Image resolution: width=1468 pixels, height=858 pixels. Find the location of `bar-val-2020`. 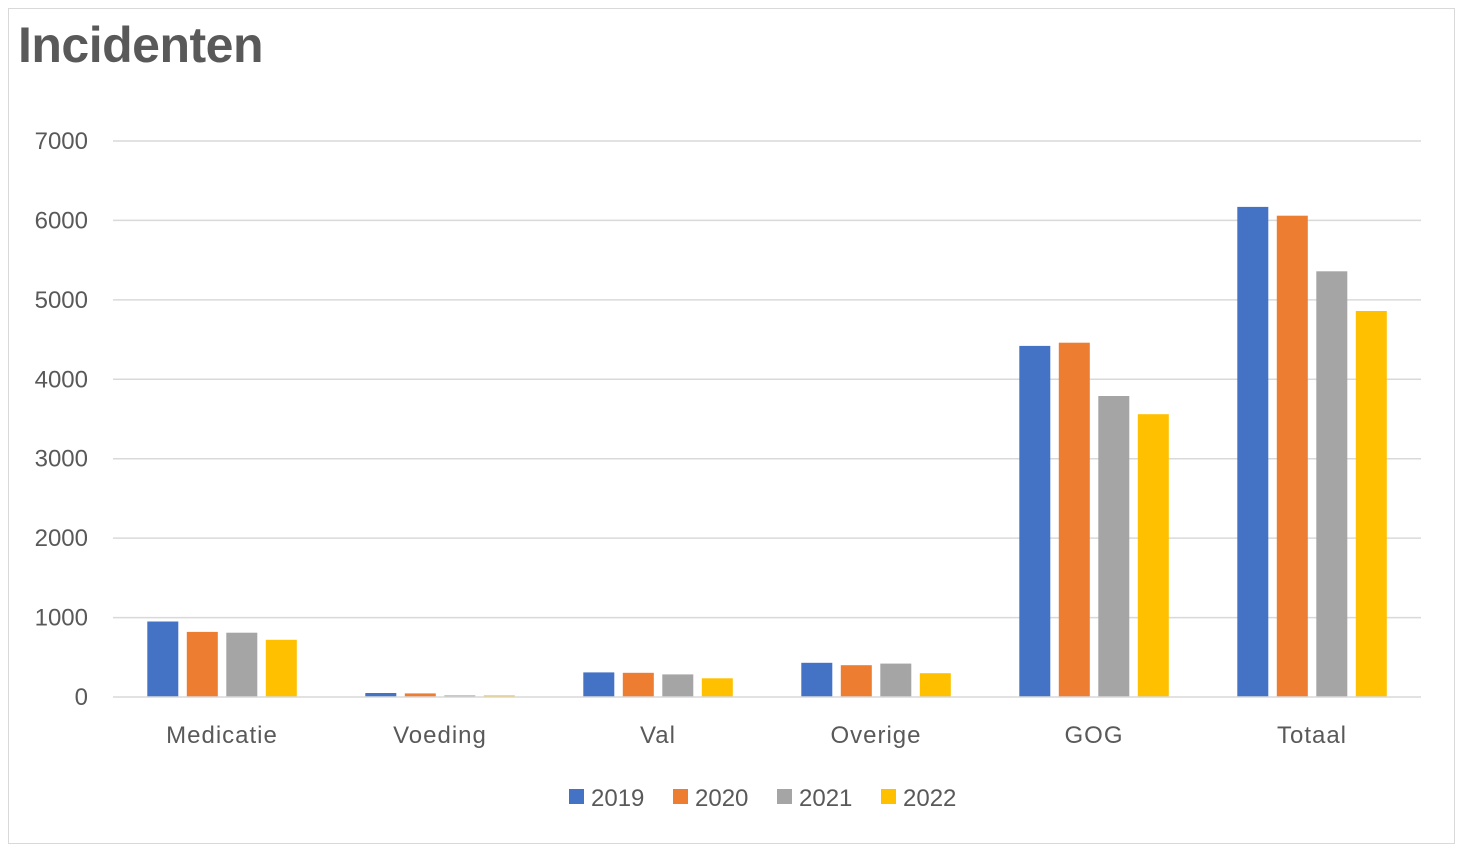

bar-val-2020 is located at coordinates (638, 684).